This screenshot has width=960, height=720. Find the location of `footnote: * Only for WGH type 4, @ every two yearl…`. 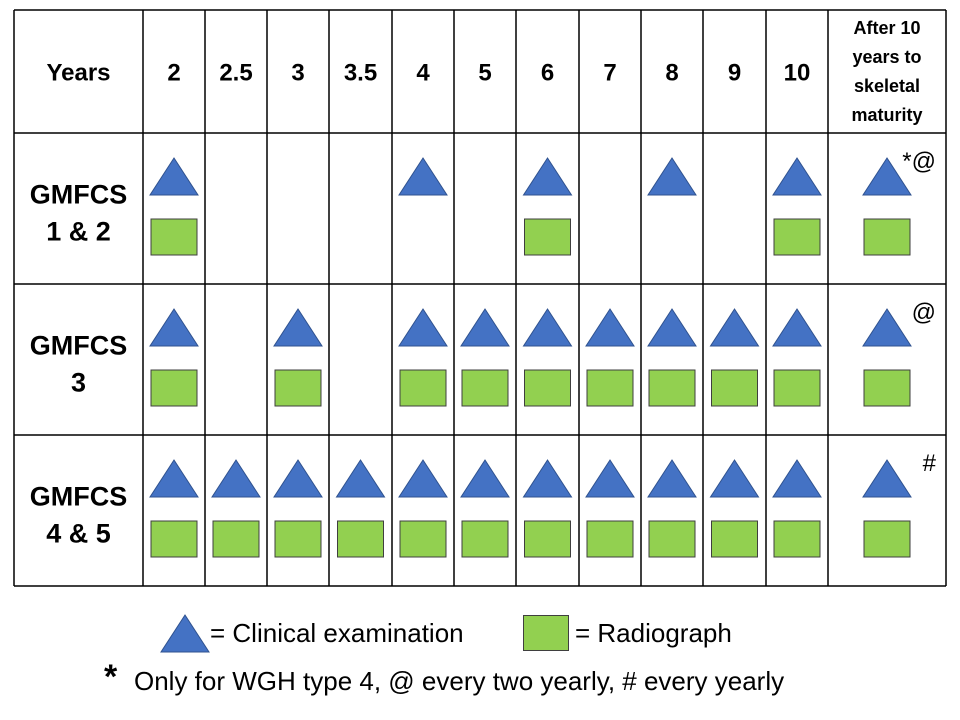

footnote: * Only for WGH type 4, @ every two yearl… is located at coordinates (480, 680).